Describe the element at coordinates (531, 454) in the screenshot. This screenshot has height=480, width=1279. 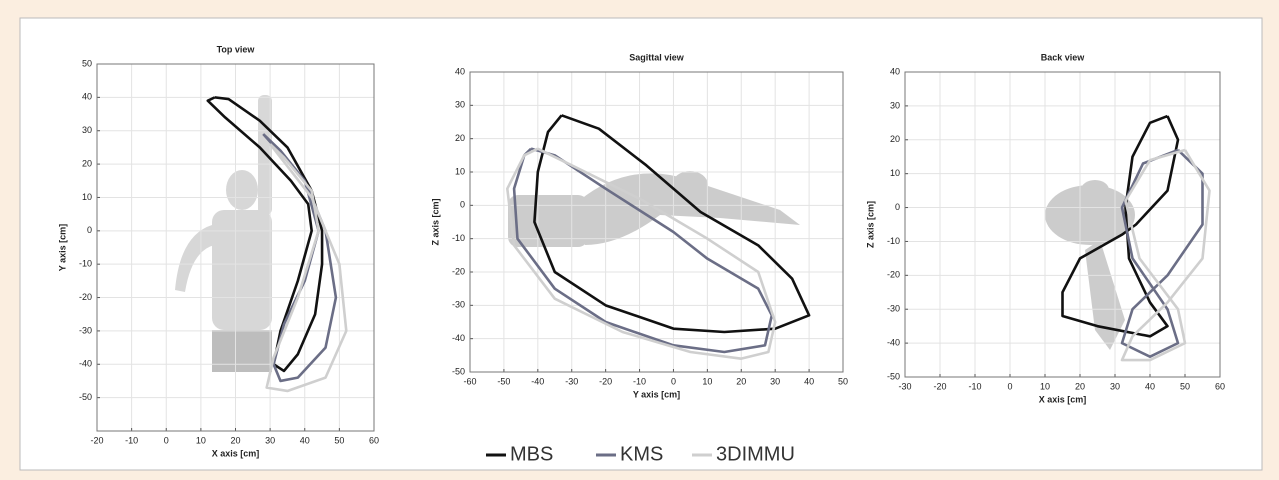
I see `legend-label: MBS` at that location.